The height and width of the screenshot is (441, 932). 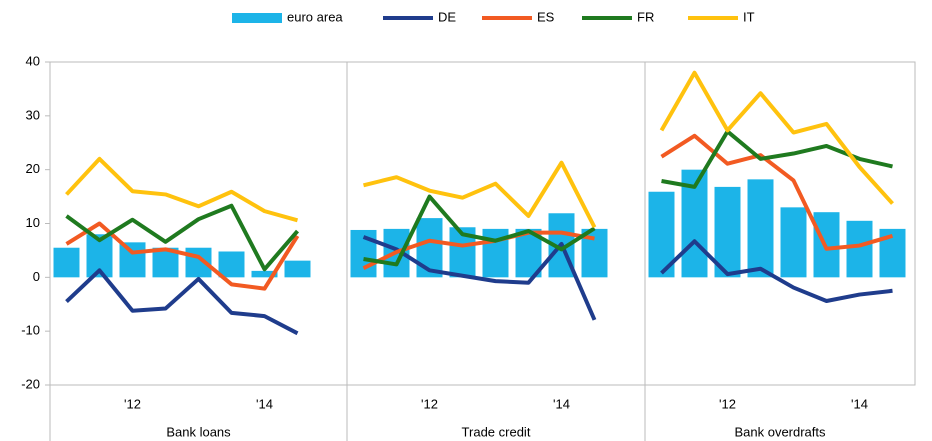 What do you see at coordinates (645, 16) in the screenshot?
I see `legend-label: FR` at bounding box center [645, 16].